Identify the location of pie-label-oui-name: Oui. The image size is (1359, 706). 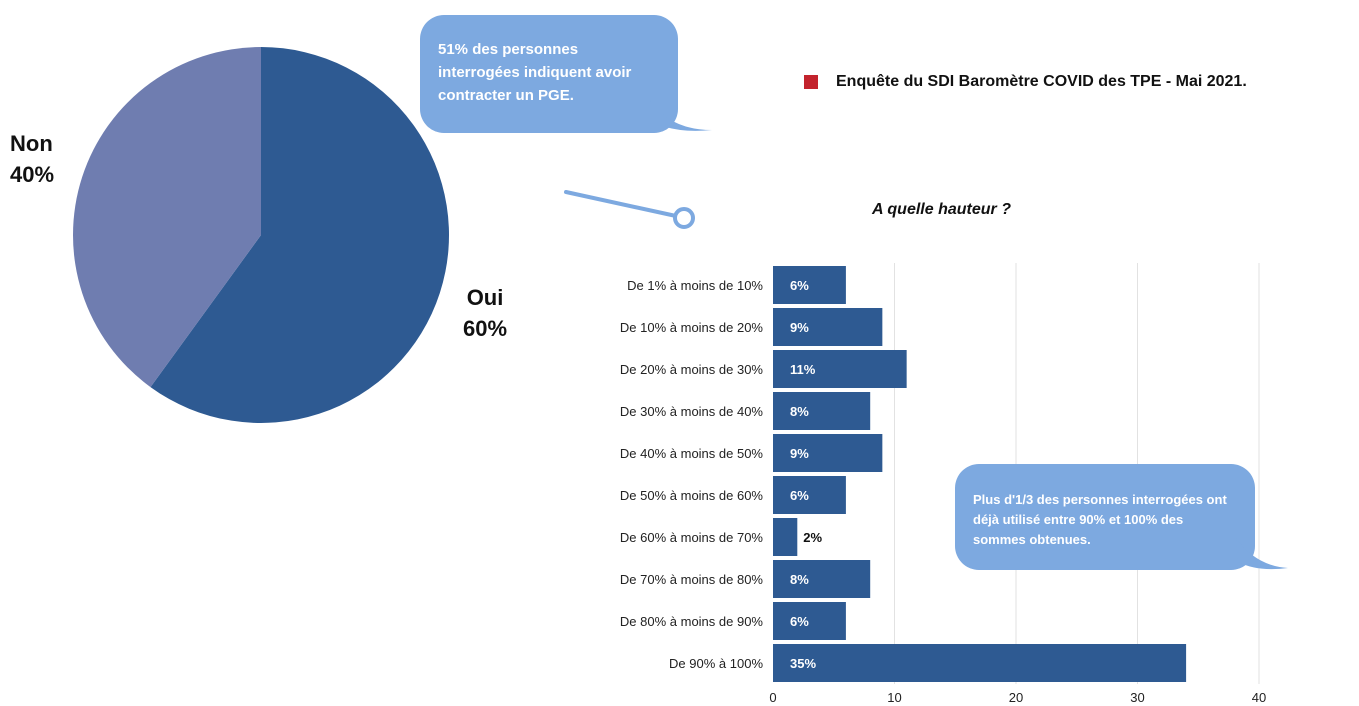
(485, 297).